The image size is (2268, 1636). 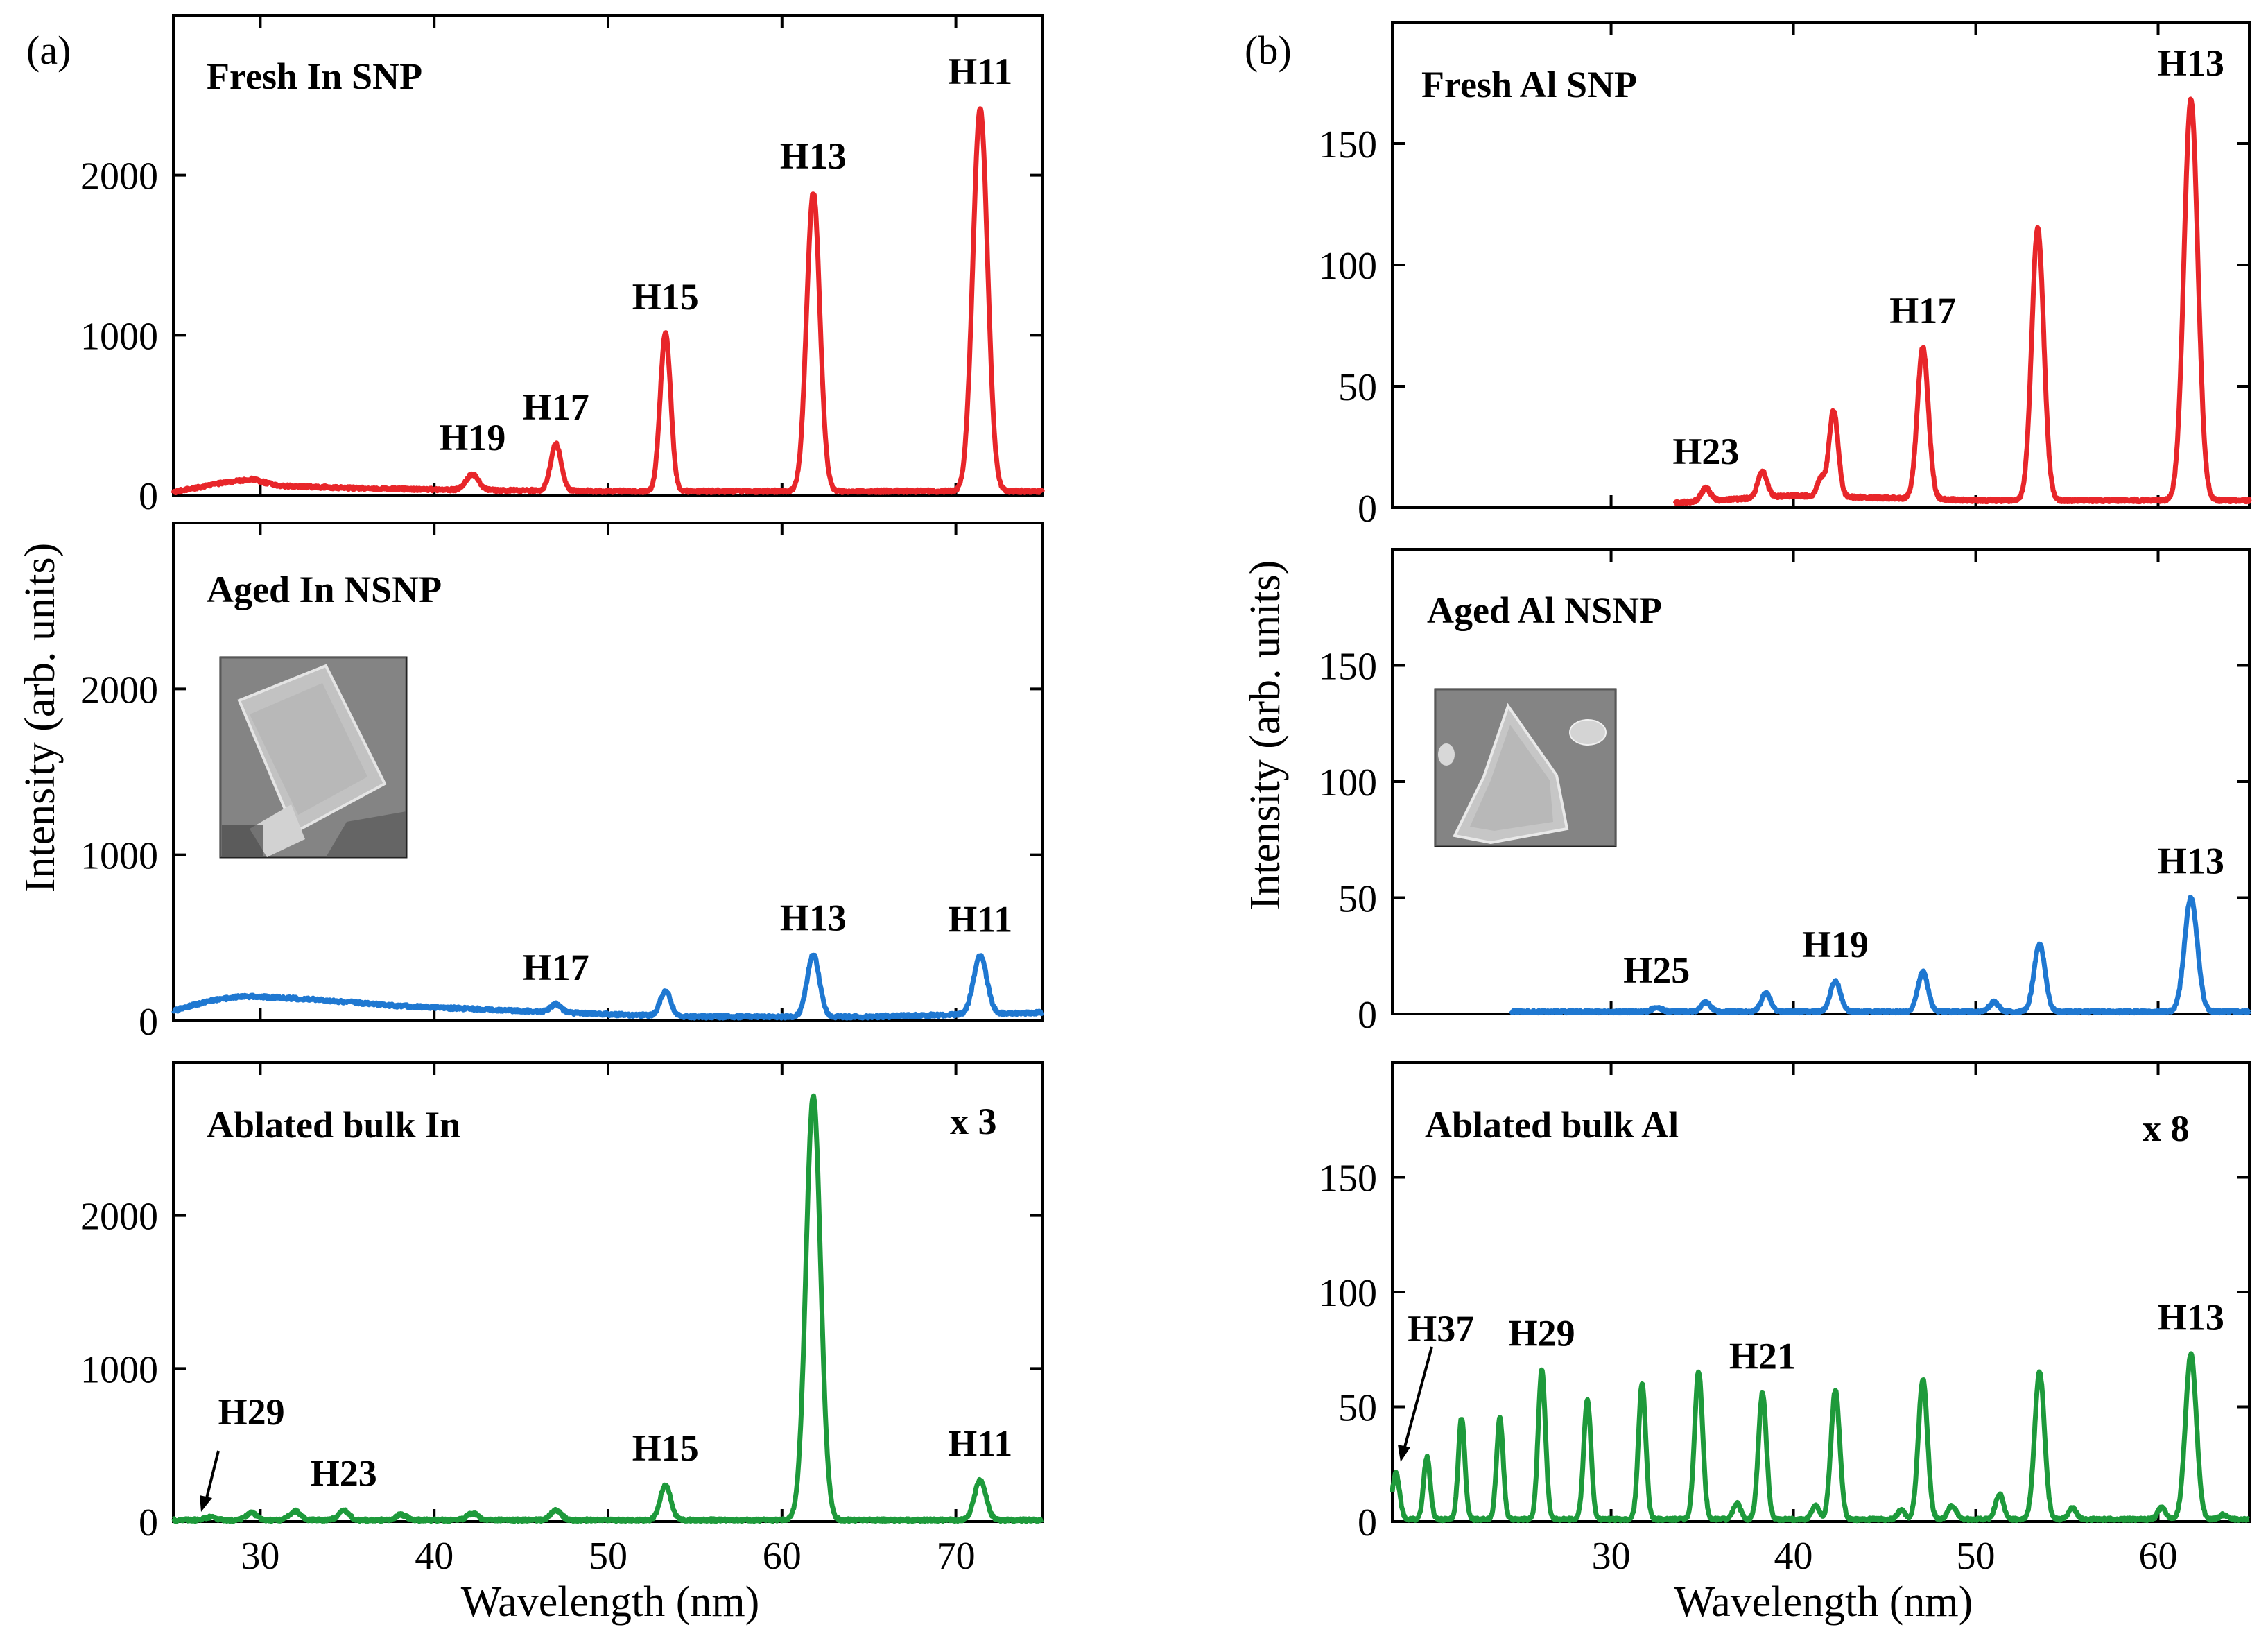 I want to click on subplot-title: Fresh Al SNP, so click(x=1529, y=84).